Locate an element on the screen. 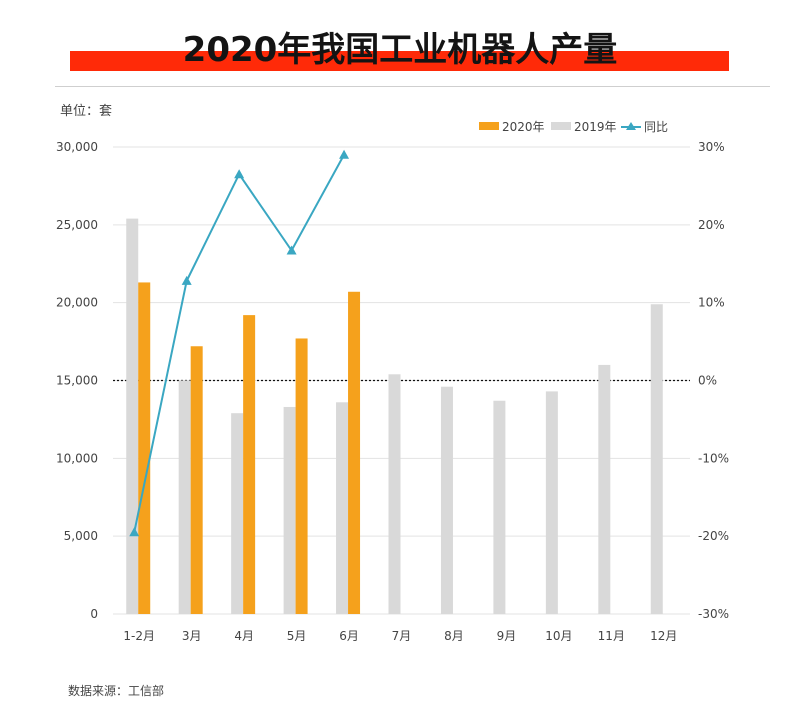 This screenshot has width=800, height=725. y-left-tick-label: 0 is located at coordinates (94, 614).